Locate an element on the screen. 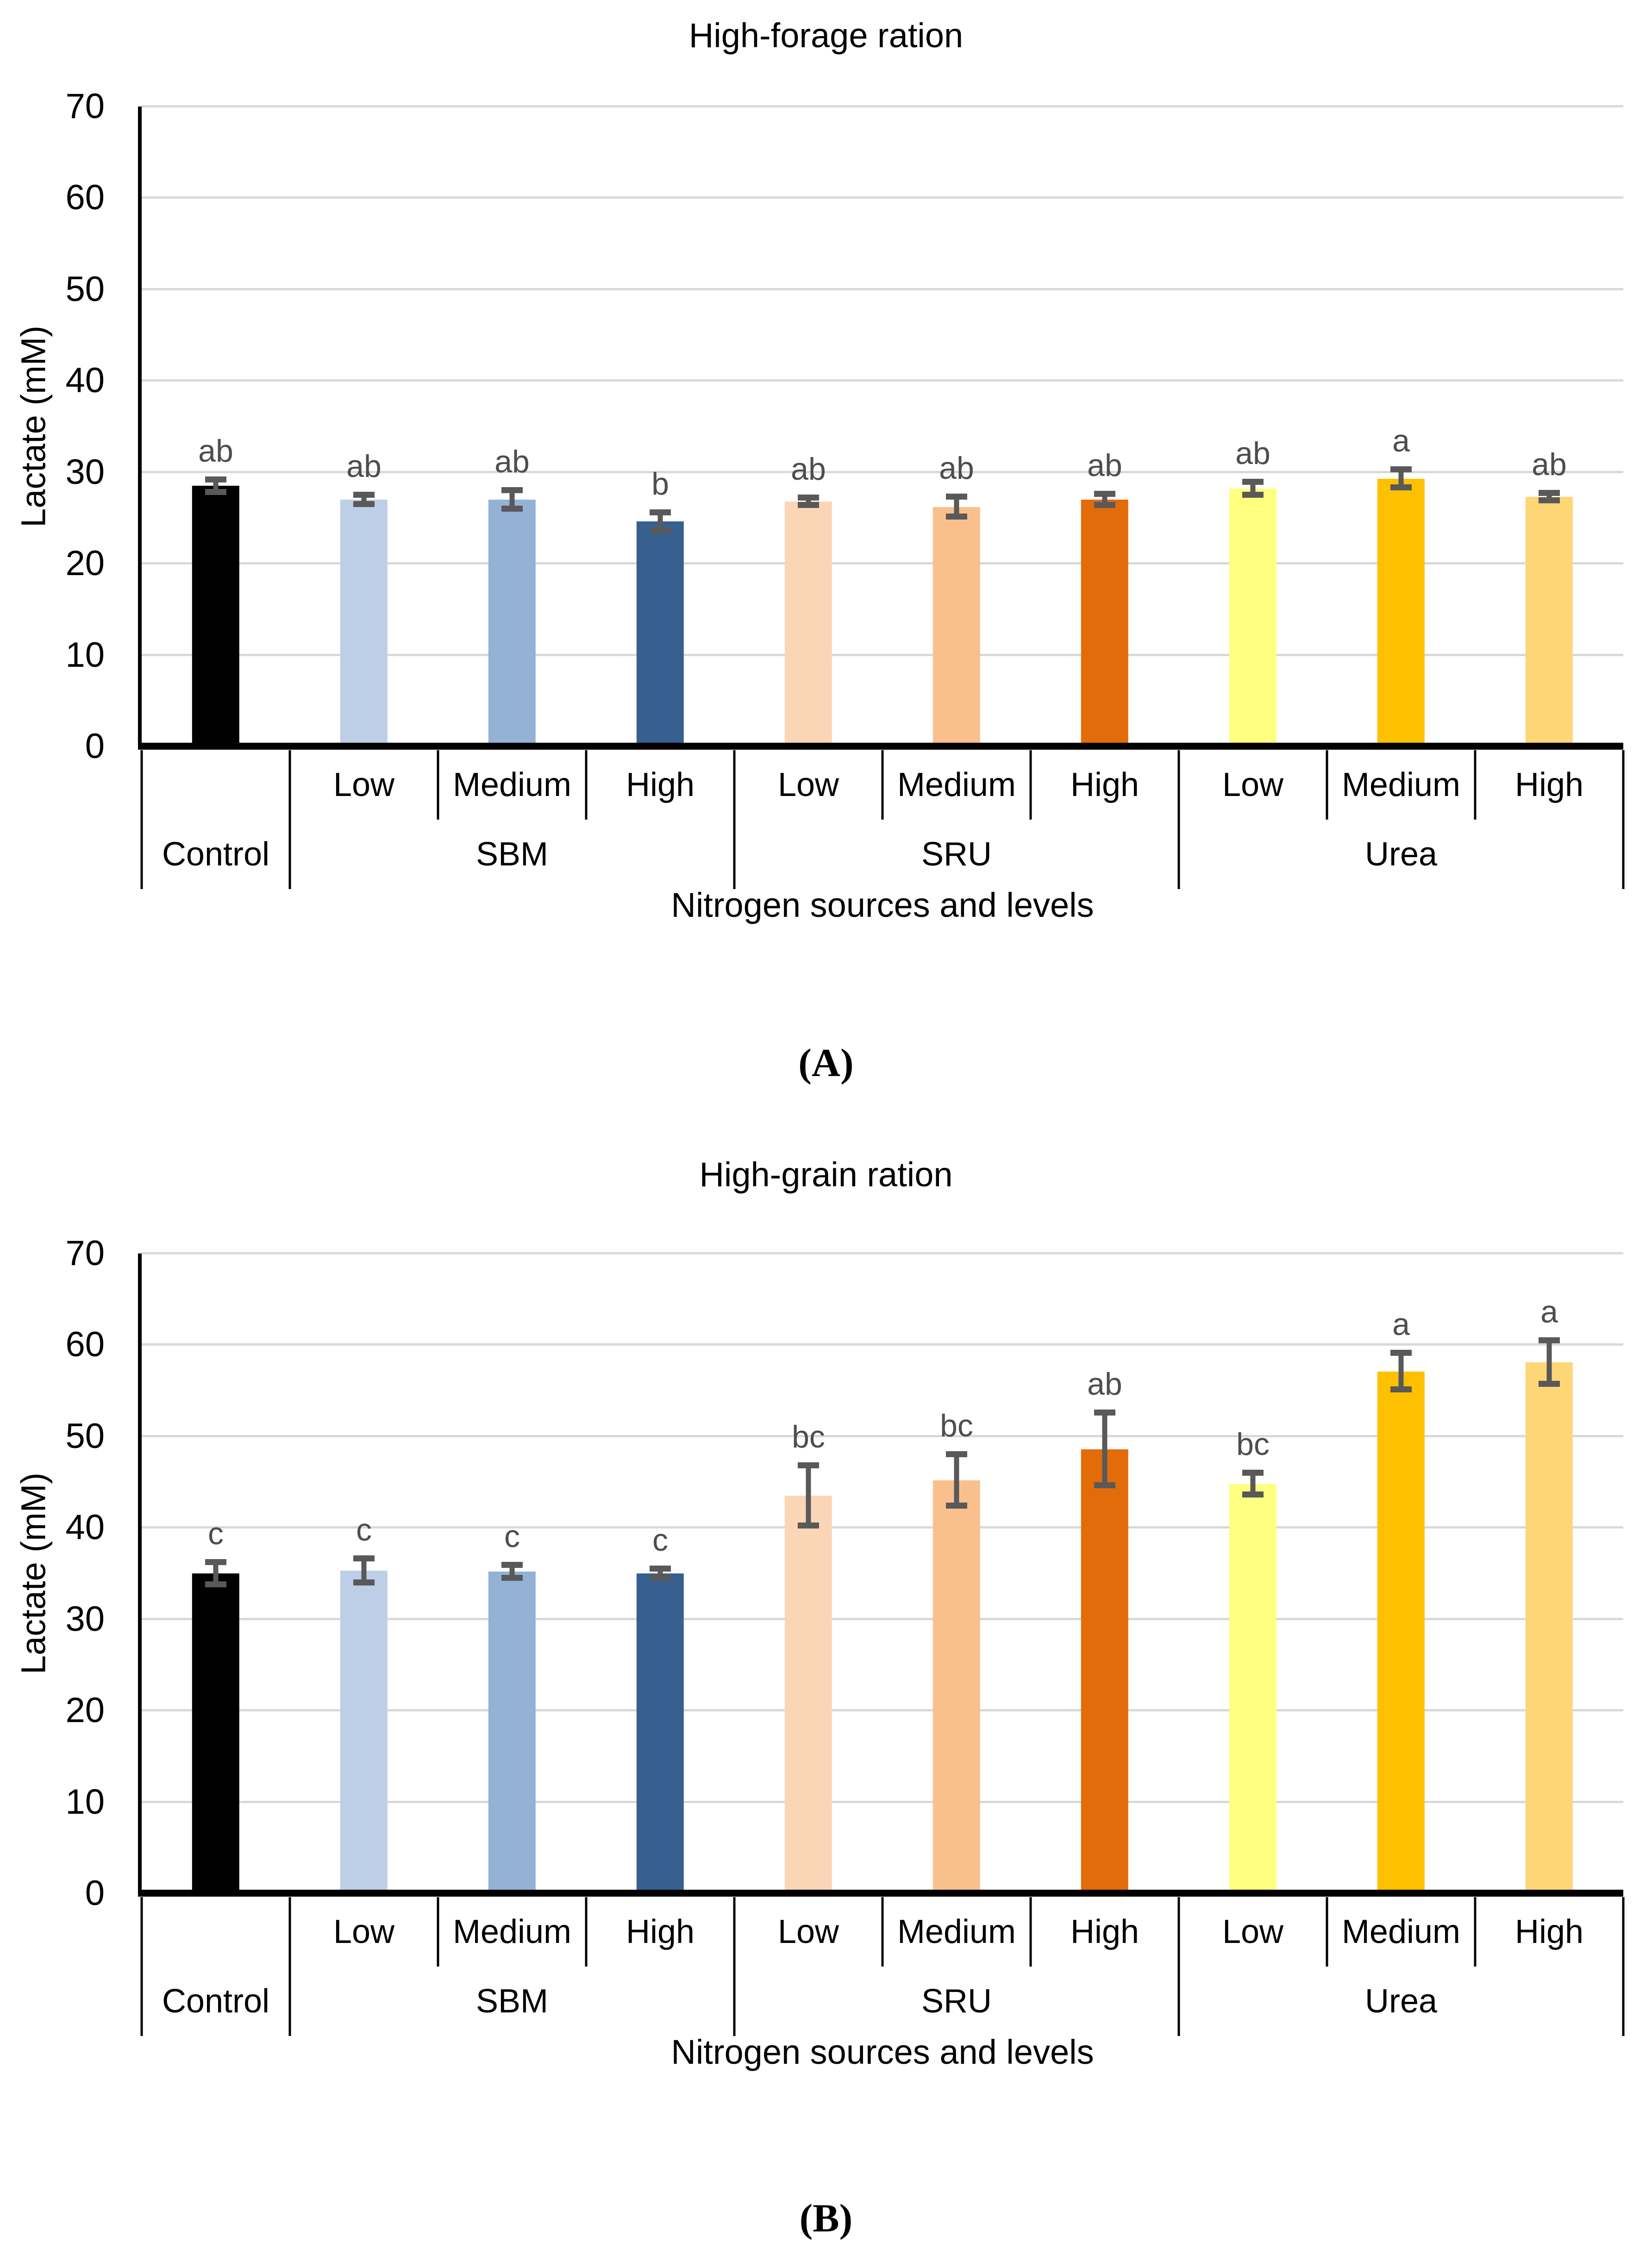 This screenshot has height=2243, width=1652. y-tick-label: 20 is located at coordinates (85, 563).